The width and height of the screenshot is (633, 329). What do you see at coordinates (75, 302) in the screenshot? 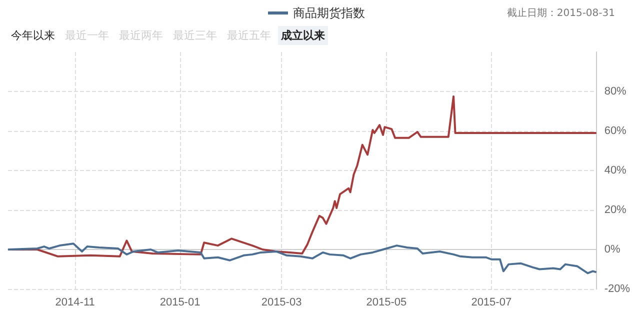
I see `x-tick-label: 2014-11` at bounding box center [75, 302].